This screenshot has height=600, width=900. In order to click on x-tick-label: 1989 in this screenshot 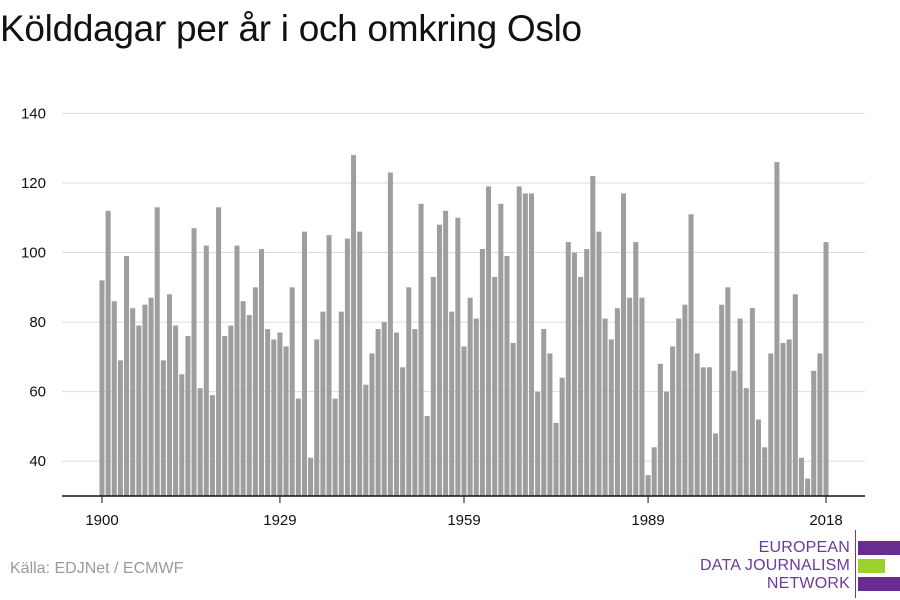, I will do `click(647, 520)`.